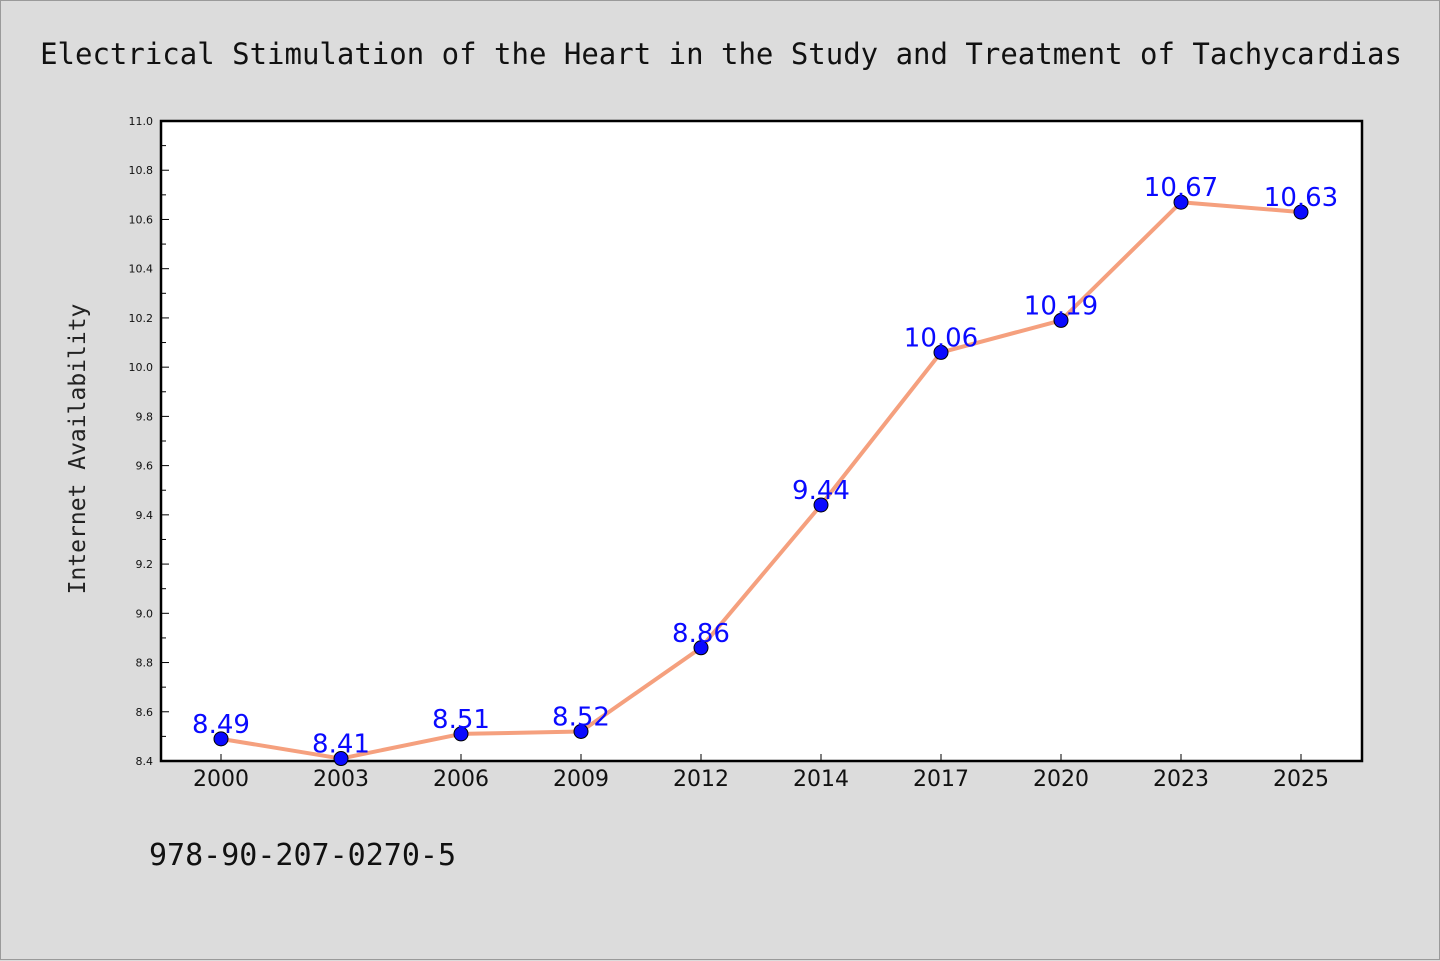 The image size is (1440, 961). Describe the element at coordinates (141, 318) in the screenshot. I see `y-tick-label: 10.2` at that location.